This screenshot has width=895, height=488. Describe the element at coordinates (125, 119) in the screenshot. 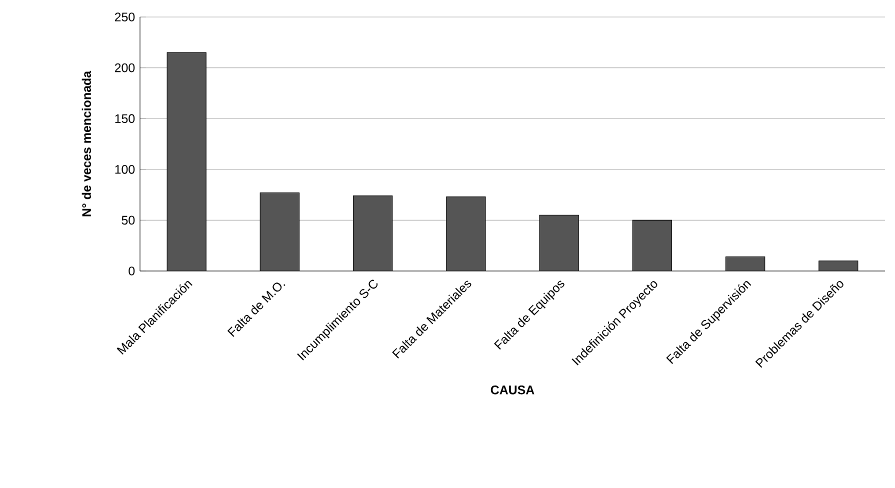

I see `y-tick-label: 150` at that location.